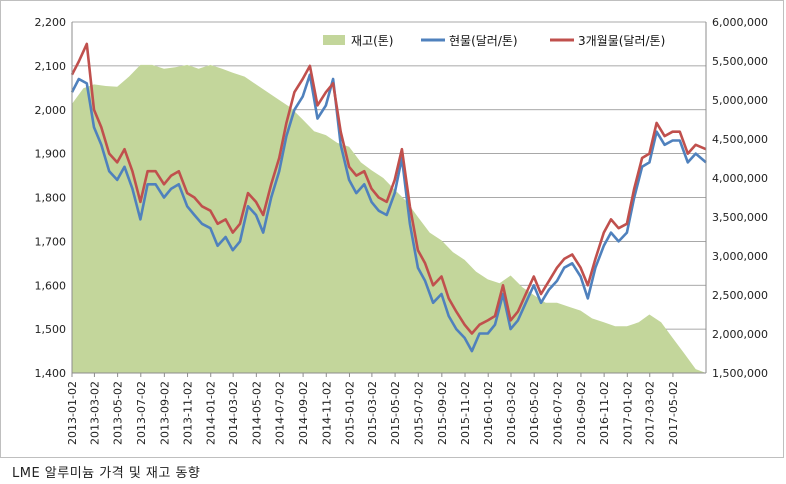 The width and height of the screenshot is (786, 484). What do you see at coordinates (303, 413) in the screenshot?
I see `x-tick-label: 2014-09-02` at bounding box center [303, 413].